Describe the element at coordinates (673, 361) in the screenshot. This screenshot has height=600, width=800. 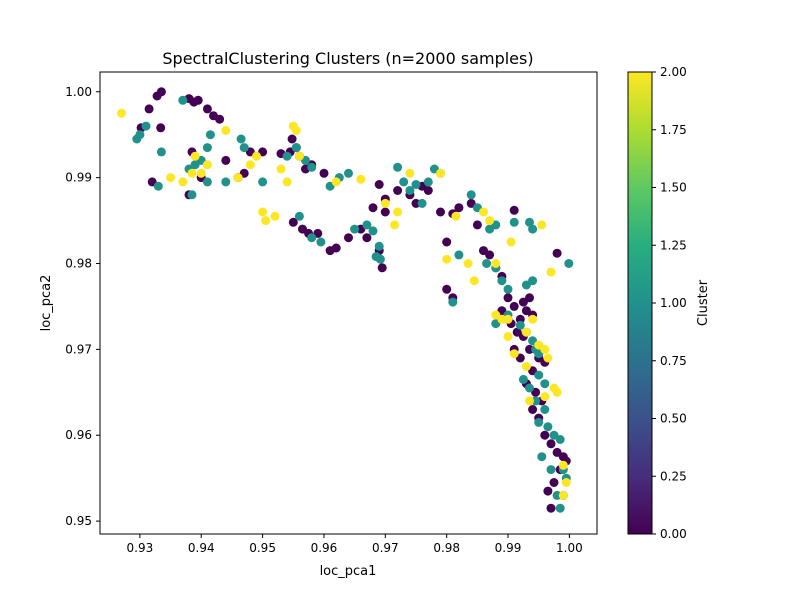
I see `colorbar-tick-label: 0.75` at that location.